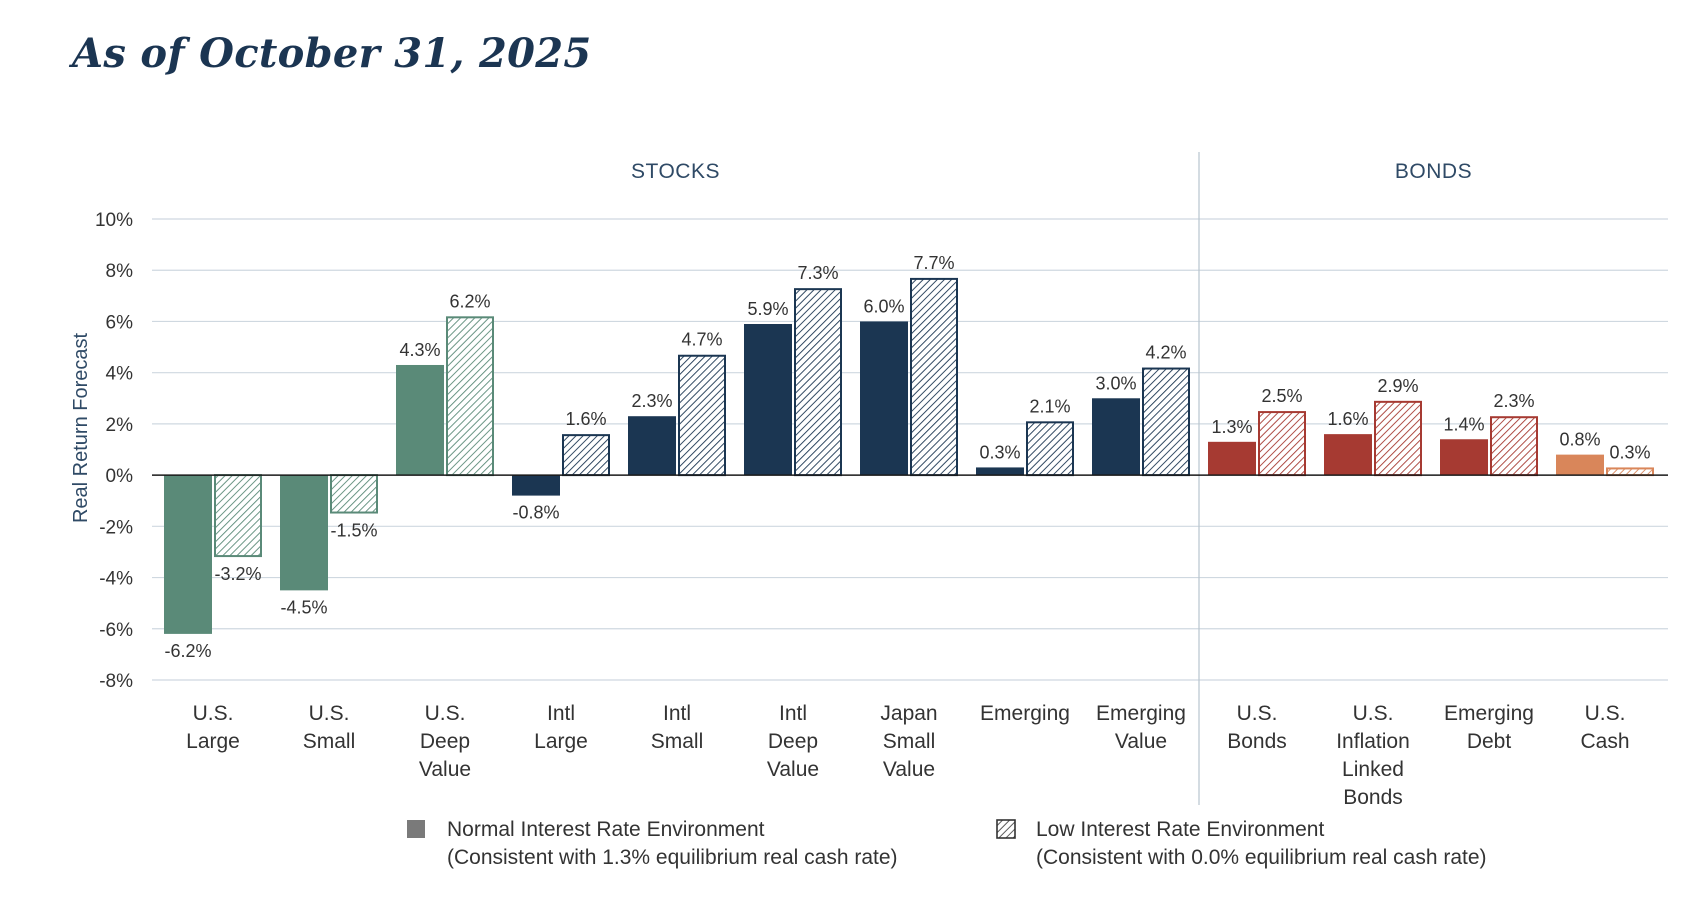 Image resolution: width=1690 pixels, height=910 pixels. What do you see at coordinates (332, 53) in the screenshot?
I see `page-title: As of October 31, 2025` at bounding box center [332, 53].